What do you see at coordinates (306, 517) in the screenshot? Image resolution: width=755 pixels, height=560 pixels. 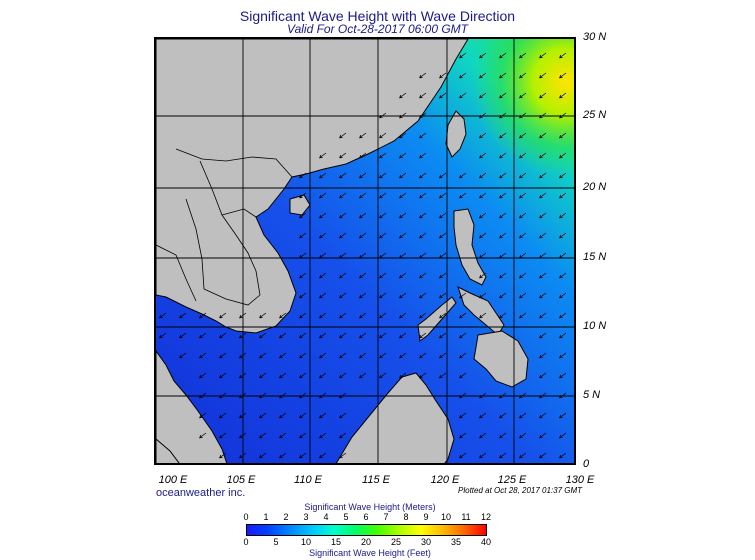 I see `legend-meters-tick: 3` at bounding box center [306, 517].